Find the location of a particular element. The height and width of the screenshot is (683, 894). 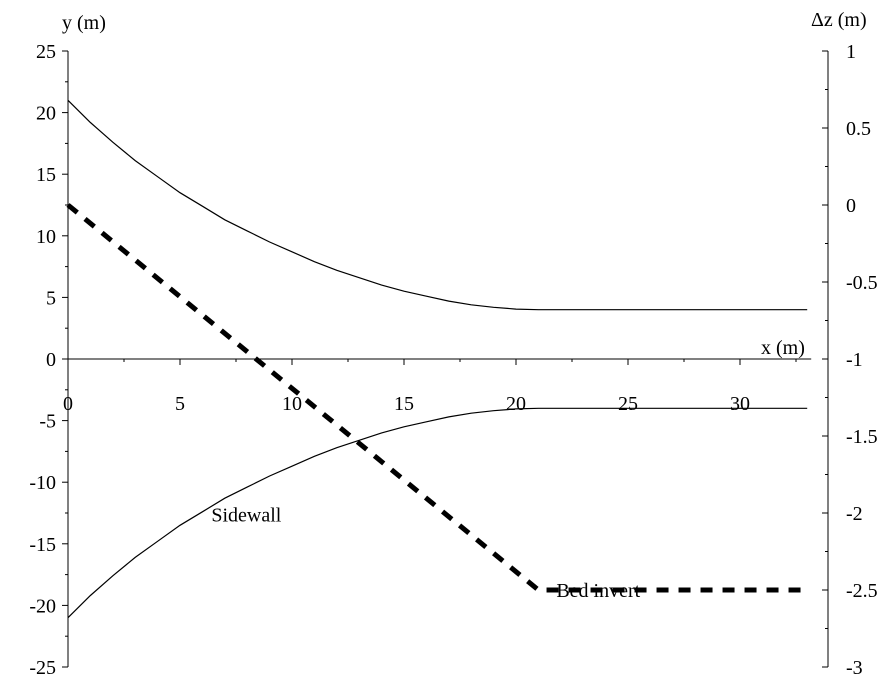

y2-tick-label: -2 is located at coordinates (854, 514).